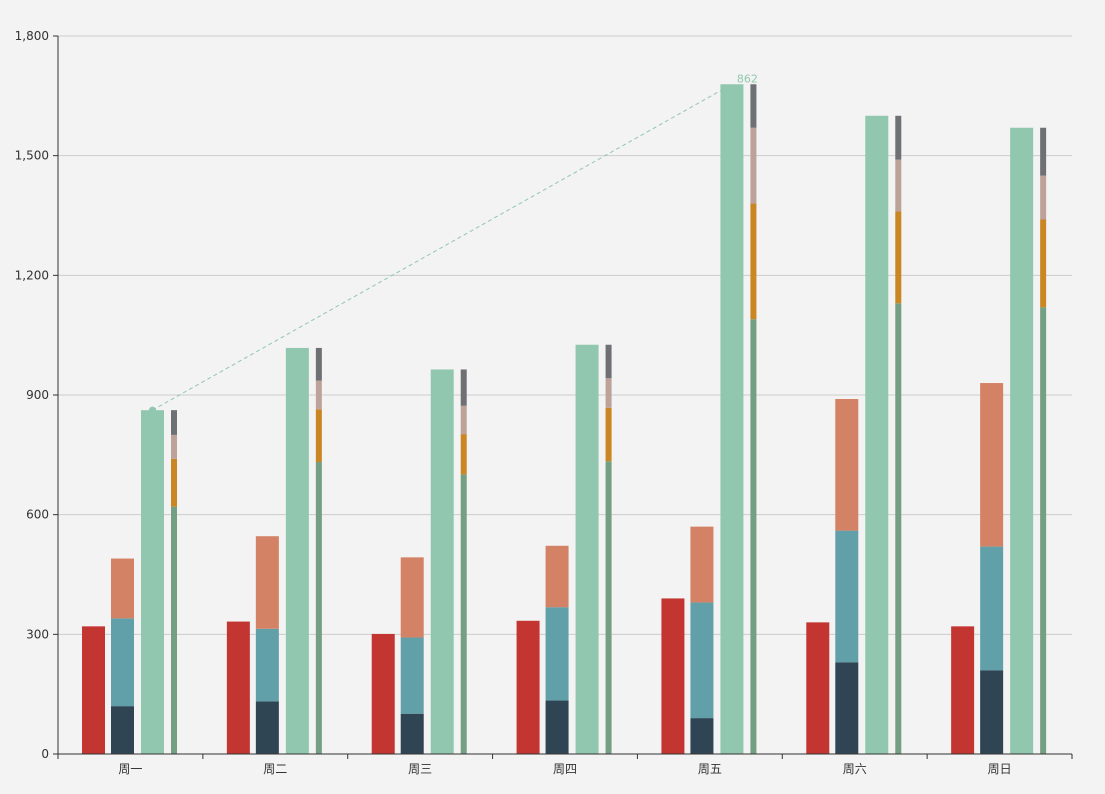 This screenshot has width=1105, height=794. I want to click on y-tick-label: 1,200, so click(32, 275).